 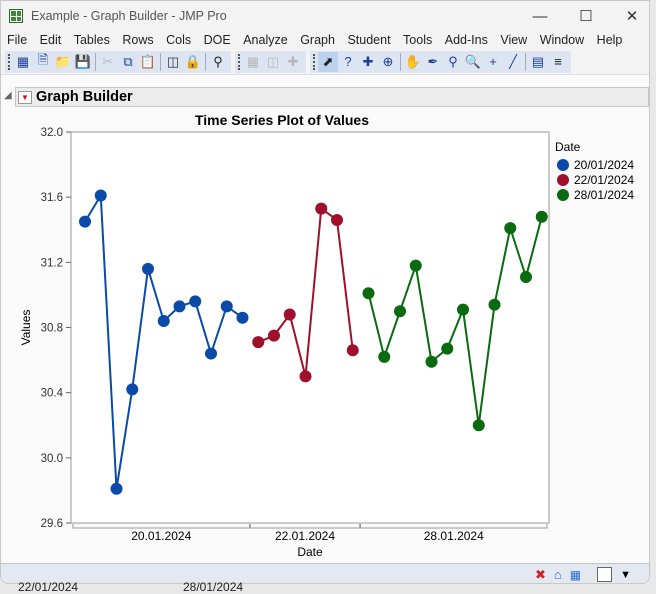 I want to click on crosshairs-icon: +, so click(x=493, y=61).